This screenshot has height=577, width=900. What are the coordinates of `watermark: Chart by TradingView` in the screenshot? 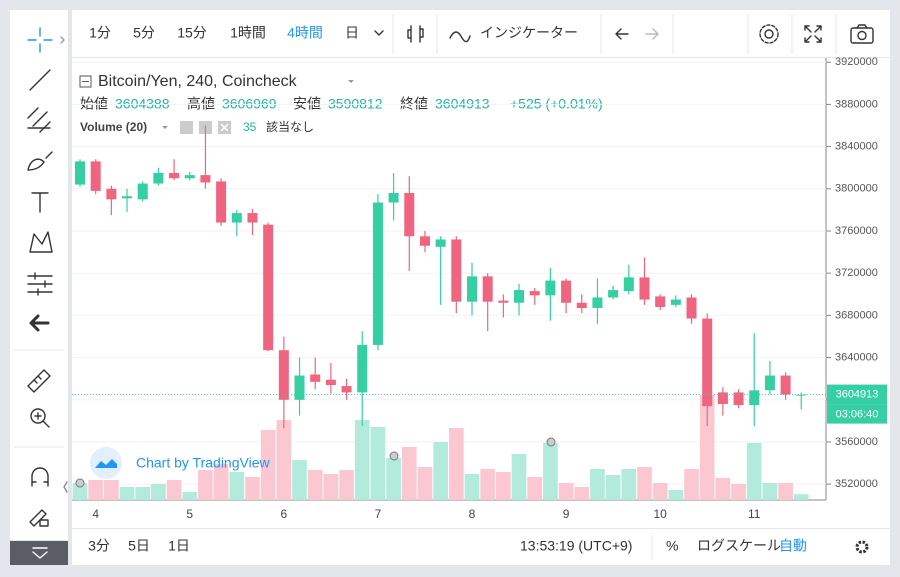 It's located at (203, 463).